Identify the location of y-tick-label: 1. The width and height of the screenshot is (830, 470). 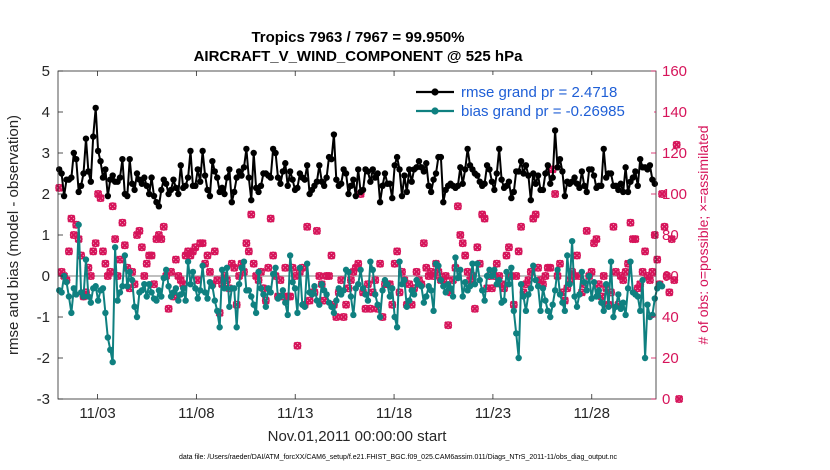
(46, 235).